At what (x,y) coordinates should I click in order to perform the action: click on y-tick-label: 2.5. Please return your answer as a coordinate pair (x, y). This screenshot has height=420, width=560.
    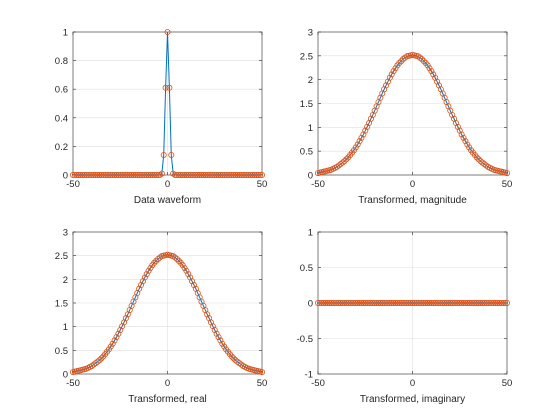
    Looking at the image, I should click on (61, 256).